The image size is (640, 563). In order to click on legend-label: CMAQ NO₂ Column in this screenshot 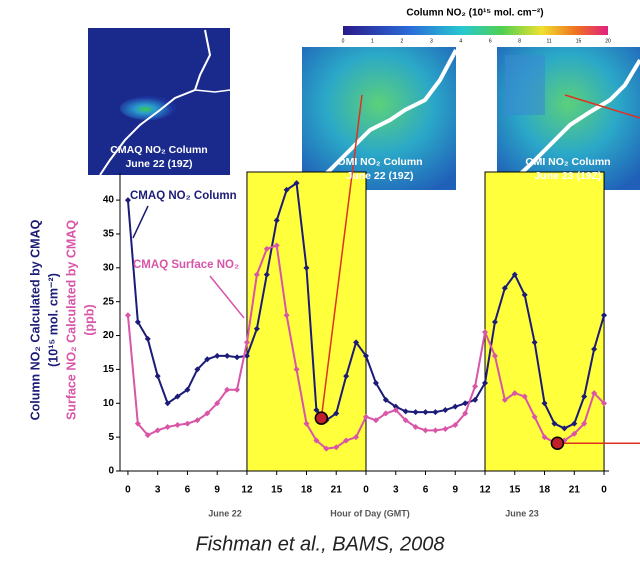, I will do `click(183, 196)`.